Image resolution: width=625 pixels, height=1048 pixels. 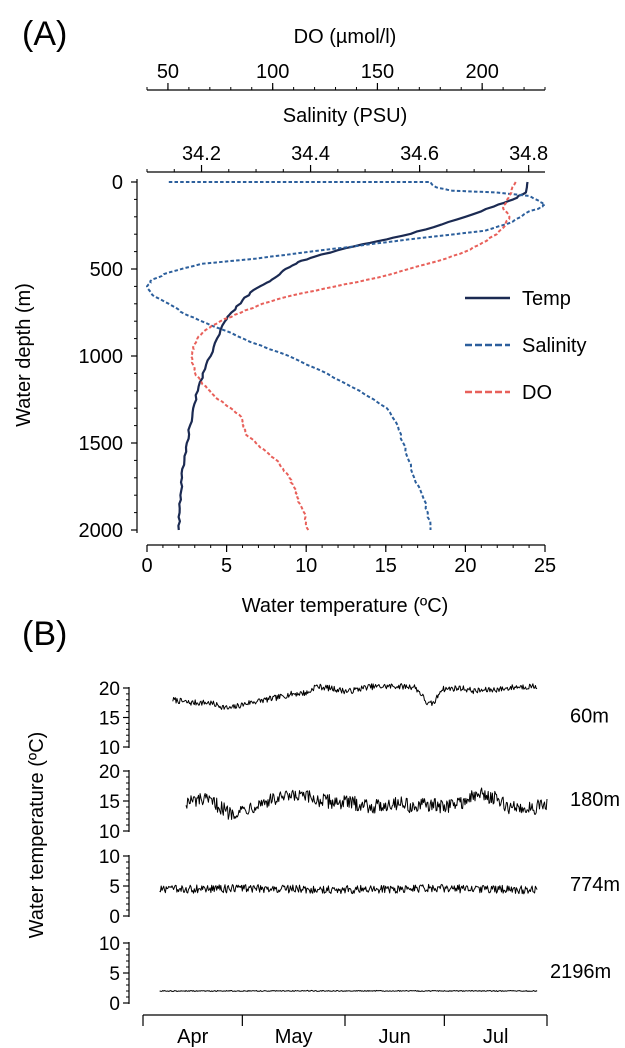 What do you see at coordinates (345, 606) in the screenshot?
I see `temperature-axis-label: Water temperature (ºC)` at bounding box center [345, 606].